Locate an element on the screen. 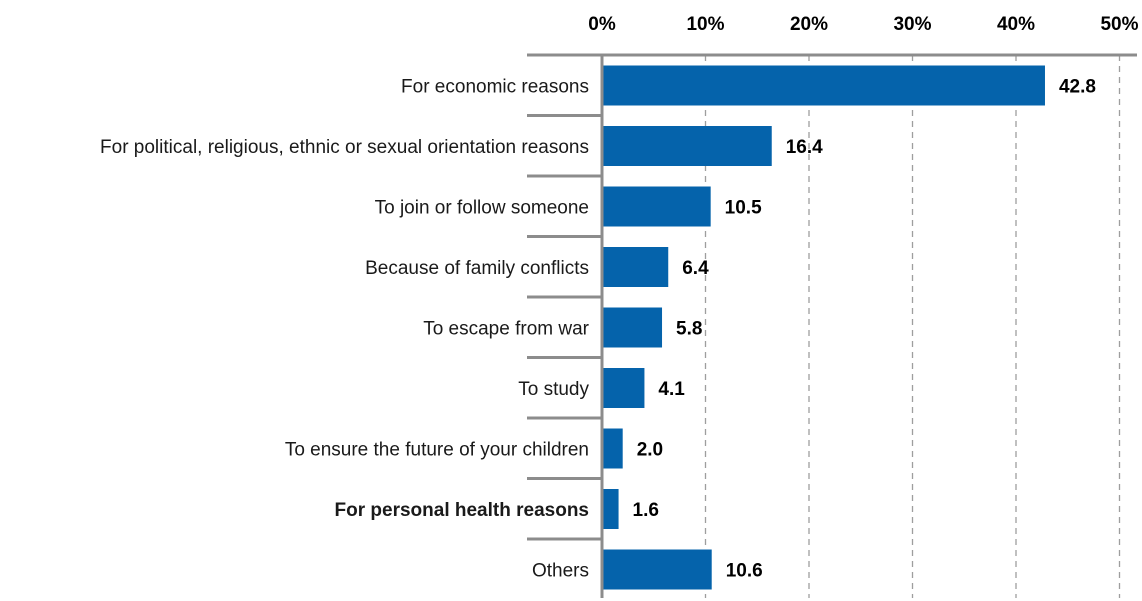 This screenshot has width=1142, height=601. value-label: 42.8 is located at coordinates (1077, 87).